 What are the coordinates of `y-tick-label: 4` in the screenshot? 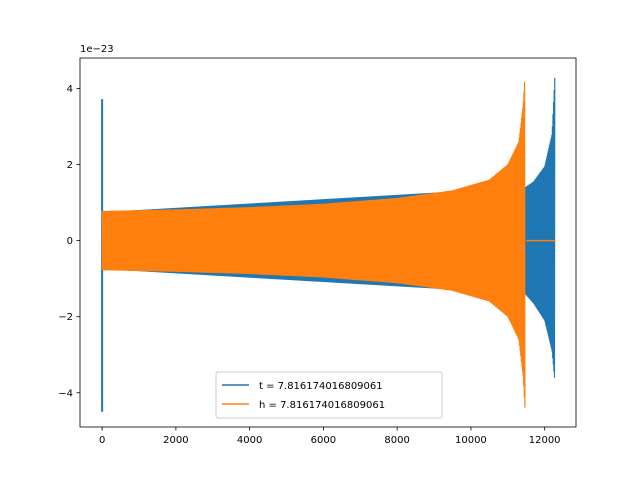 It's located at (70, 89).